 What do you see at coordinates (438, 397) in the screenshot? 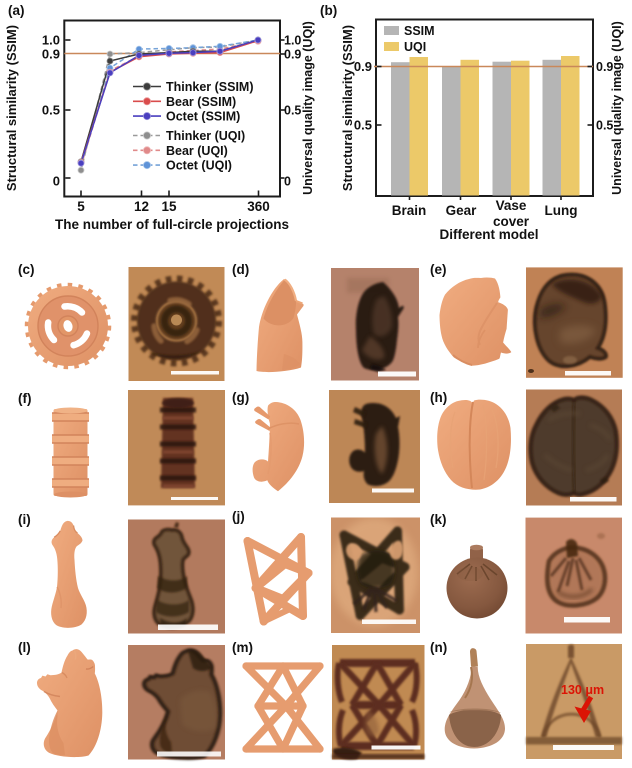
I see `svg-text: (h)` at bounding box center [438, 397].